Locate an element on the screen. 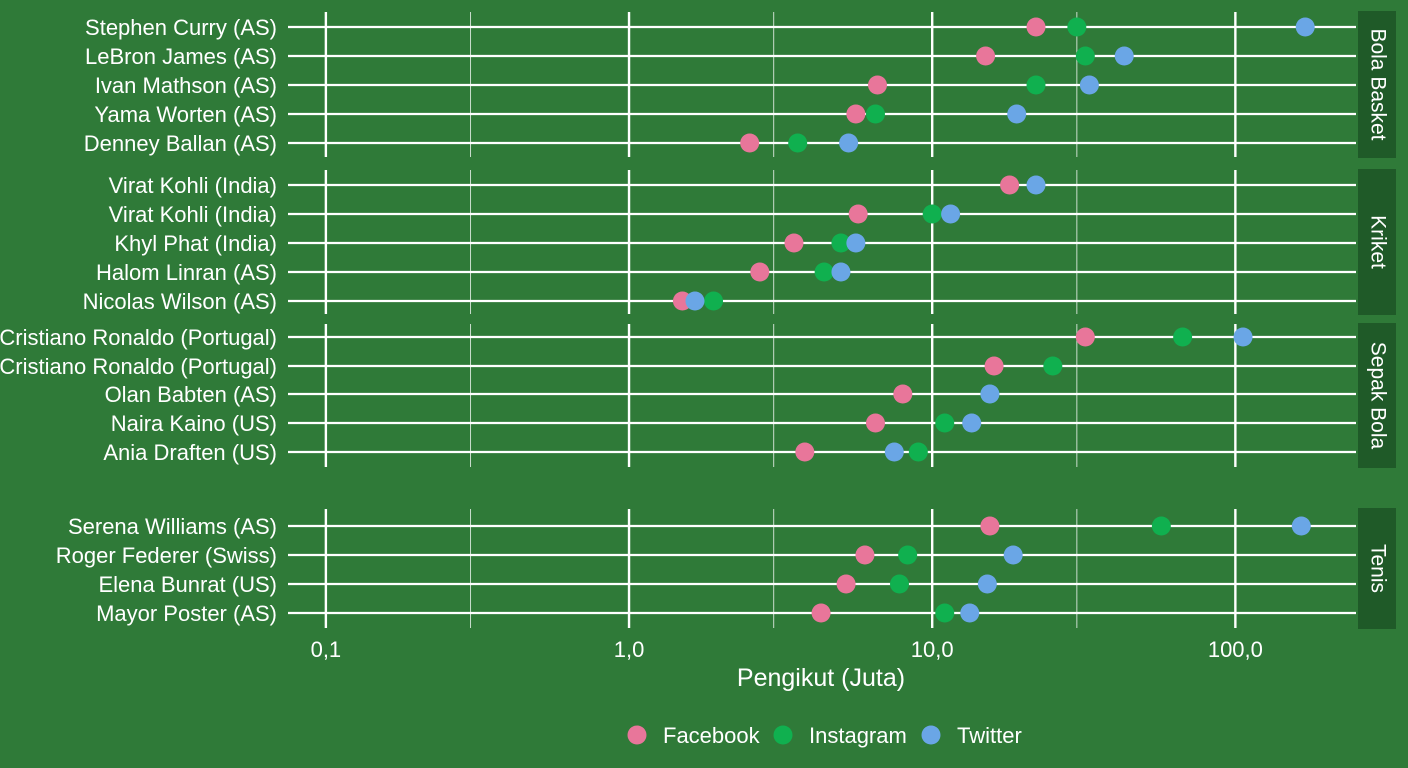 This screenshot has width=1408, height=768. row-label: Denney Ballan (AS) is located at coordinates (180, 143).